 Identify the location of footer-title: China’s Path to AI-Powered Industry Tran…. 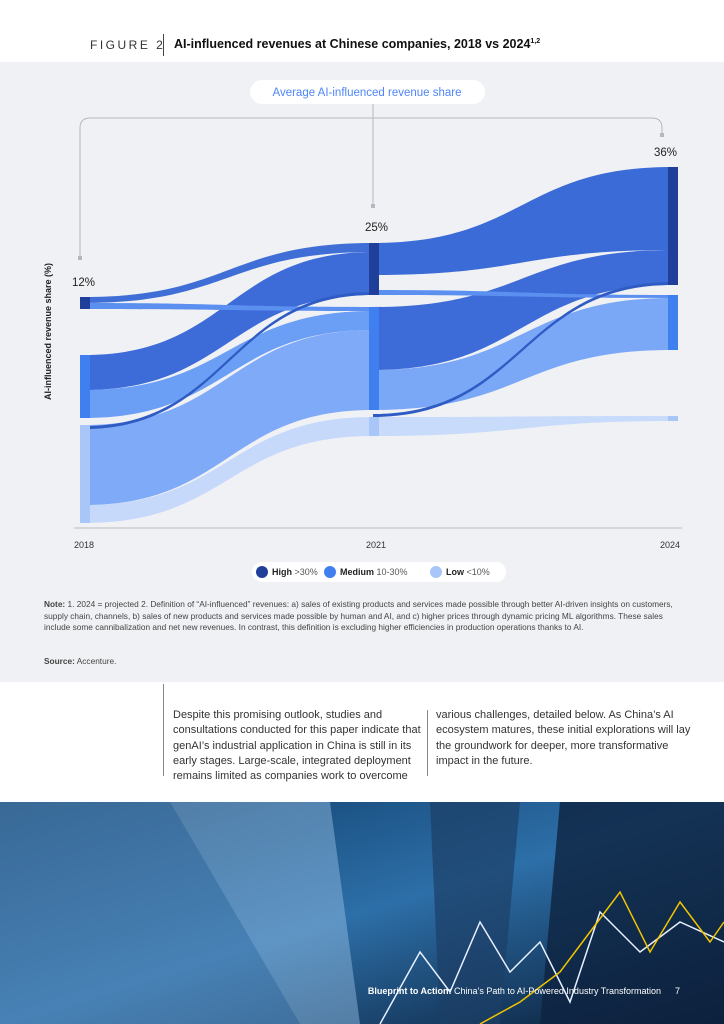
(557, 991).